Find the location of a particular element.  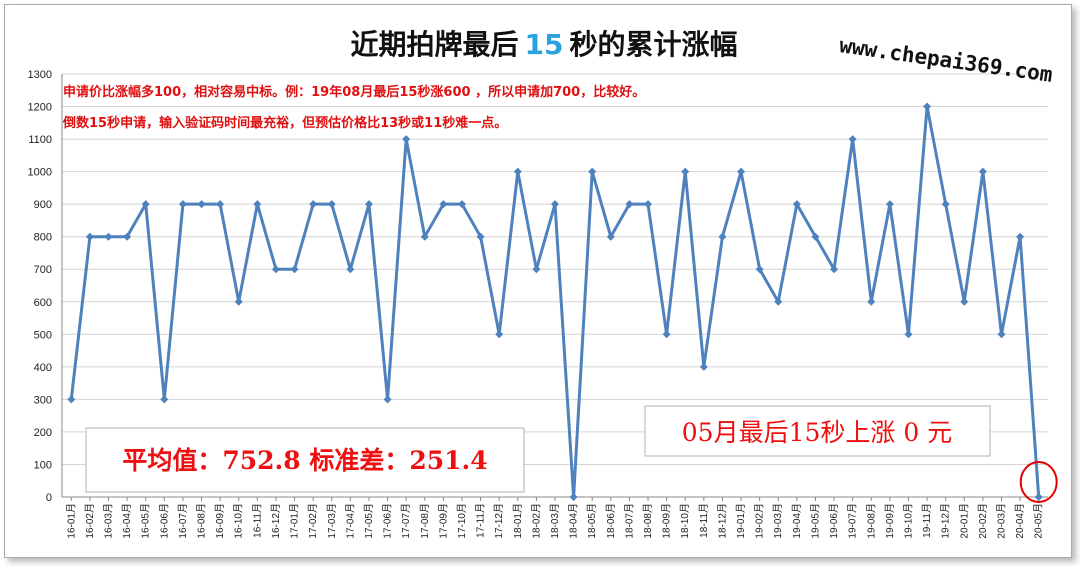

x-tick-label: 20-03月 is located at coordinates (1001, 521).